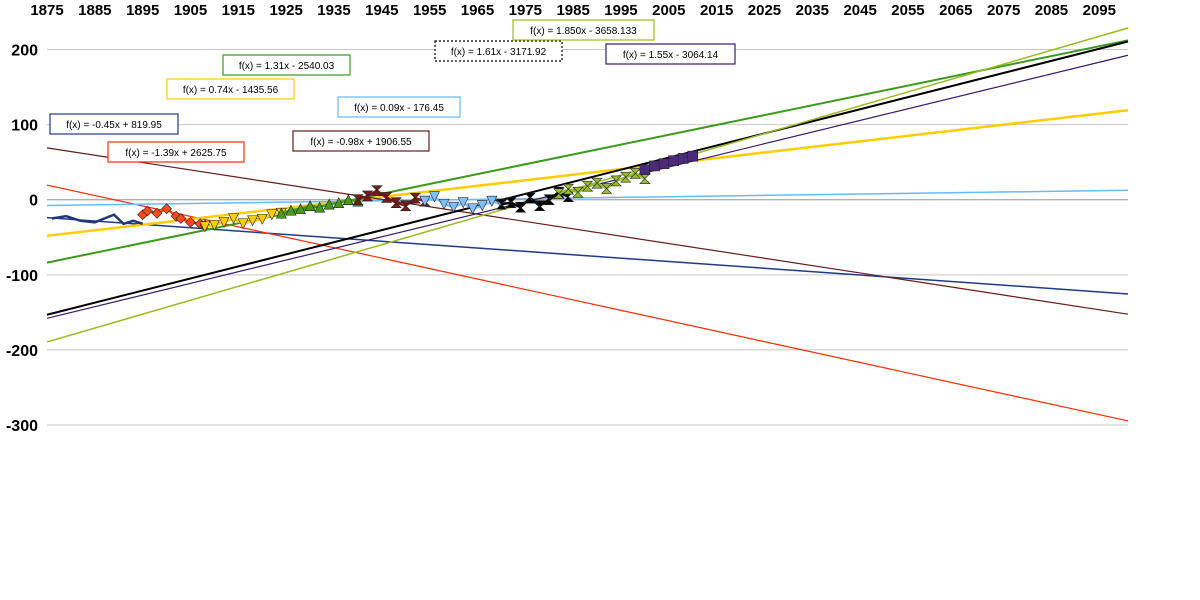  What do you see at coordinates (1099, 10) in the screenshot?
I see `x-tick-label: 2095` at bounding box center [1099, 10].